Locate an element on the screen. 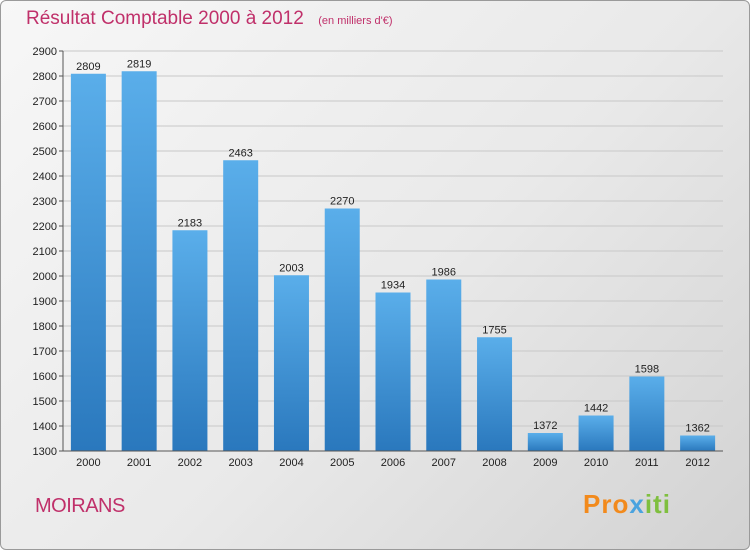 The image size is (750, 550). y-tick-label: 2800 is located at coordinates (45, 77).